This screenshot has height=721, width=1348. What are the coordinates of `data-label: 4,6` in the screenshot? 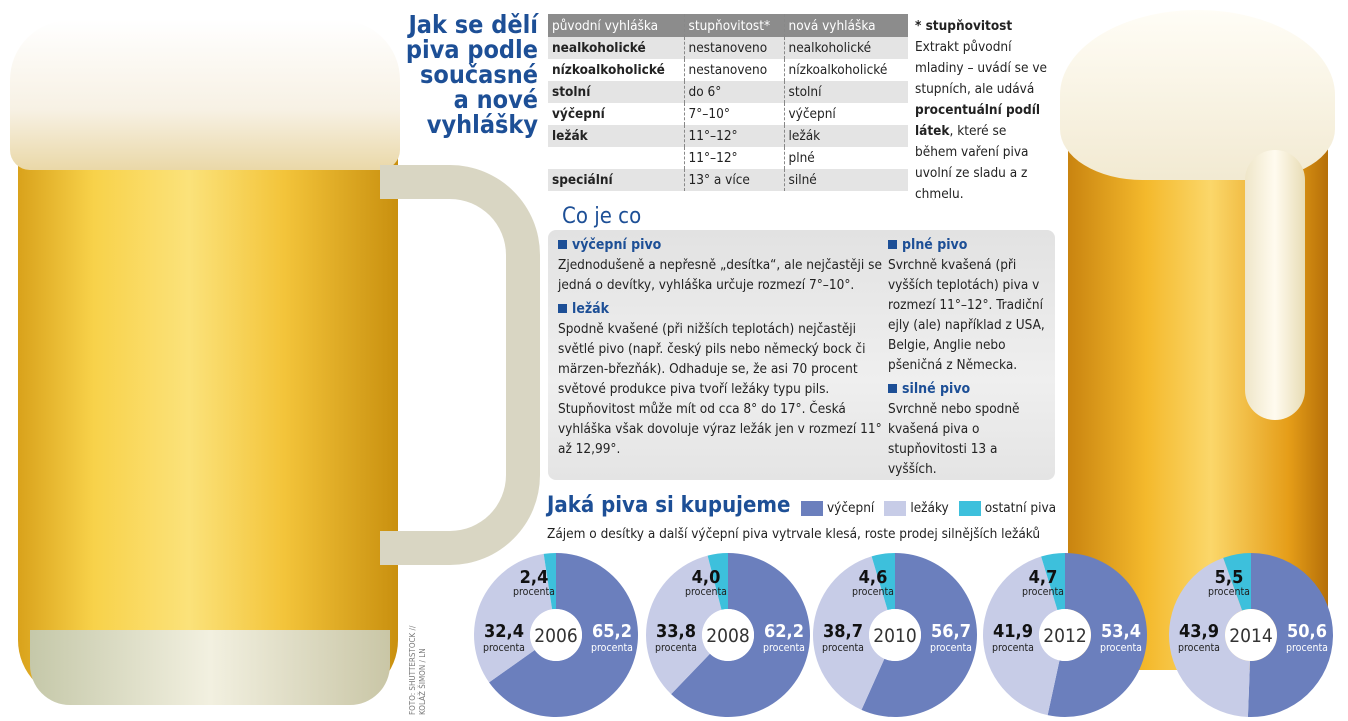 It's located at (873, 577).